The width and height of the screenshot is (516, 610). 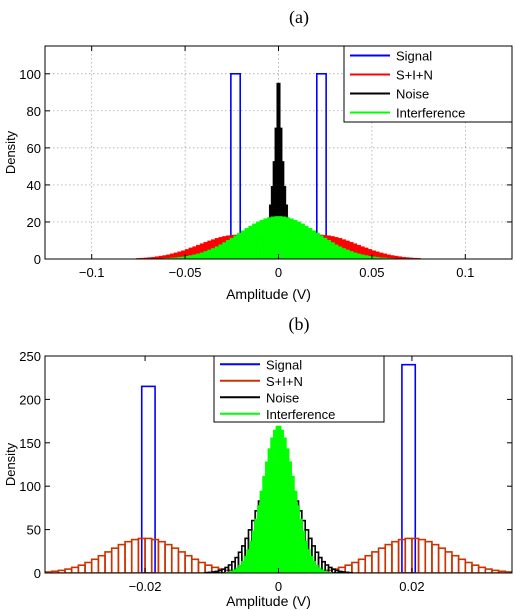 I want to click on y-tick-label: 0, so click(x=37, y=259).